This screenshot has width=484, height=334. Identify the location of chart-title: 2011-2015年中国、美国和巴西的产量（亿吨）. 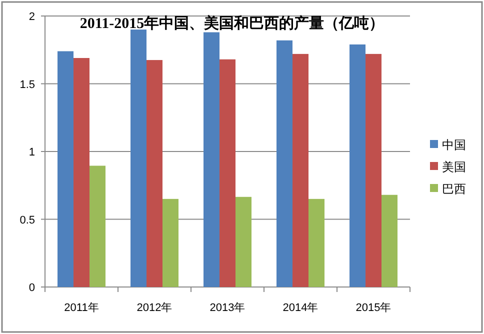
(232, 23).